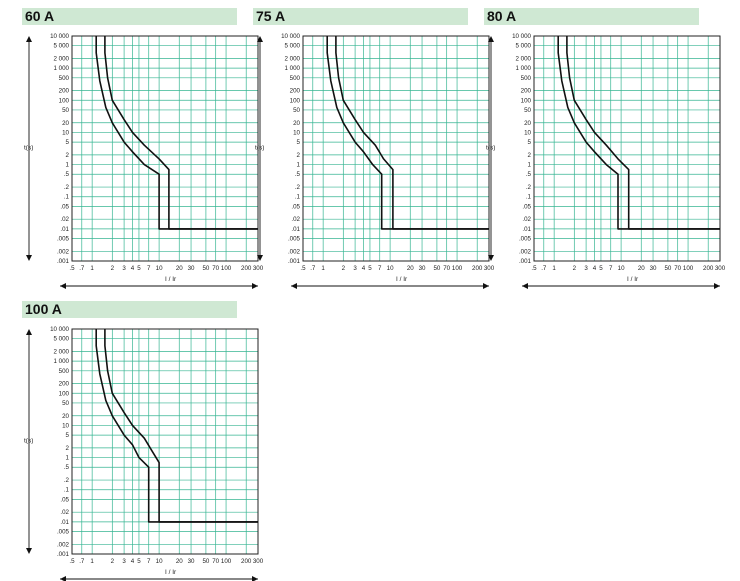  What do you see at coordinates (295, 100) in the screenshot?
I see `y-tick-label: 100` at bounding box center [295, 100].